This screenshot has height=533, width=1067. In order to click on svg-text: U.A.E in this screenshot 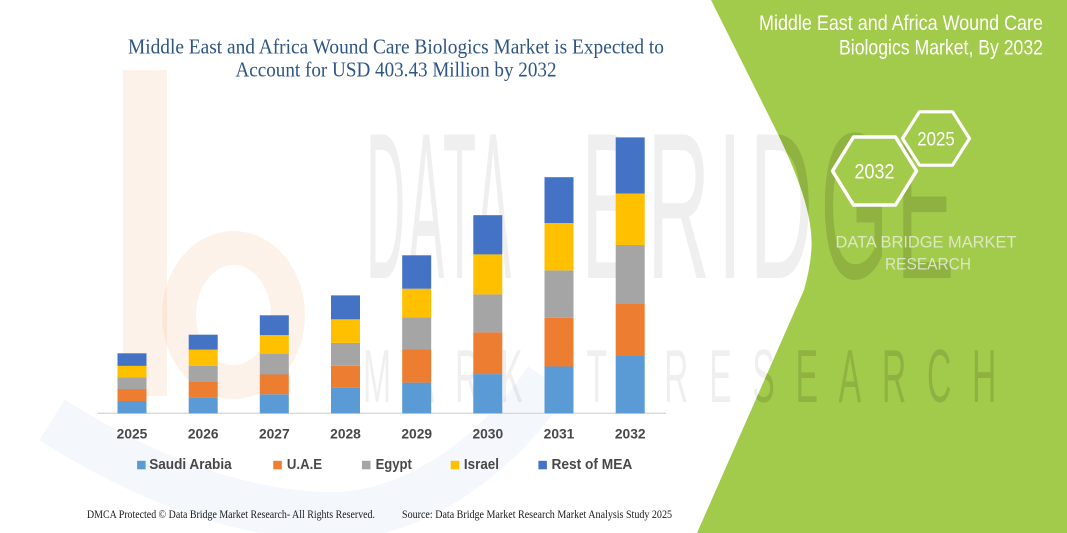, I will do `click(304, 465)`.